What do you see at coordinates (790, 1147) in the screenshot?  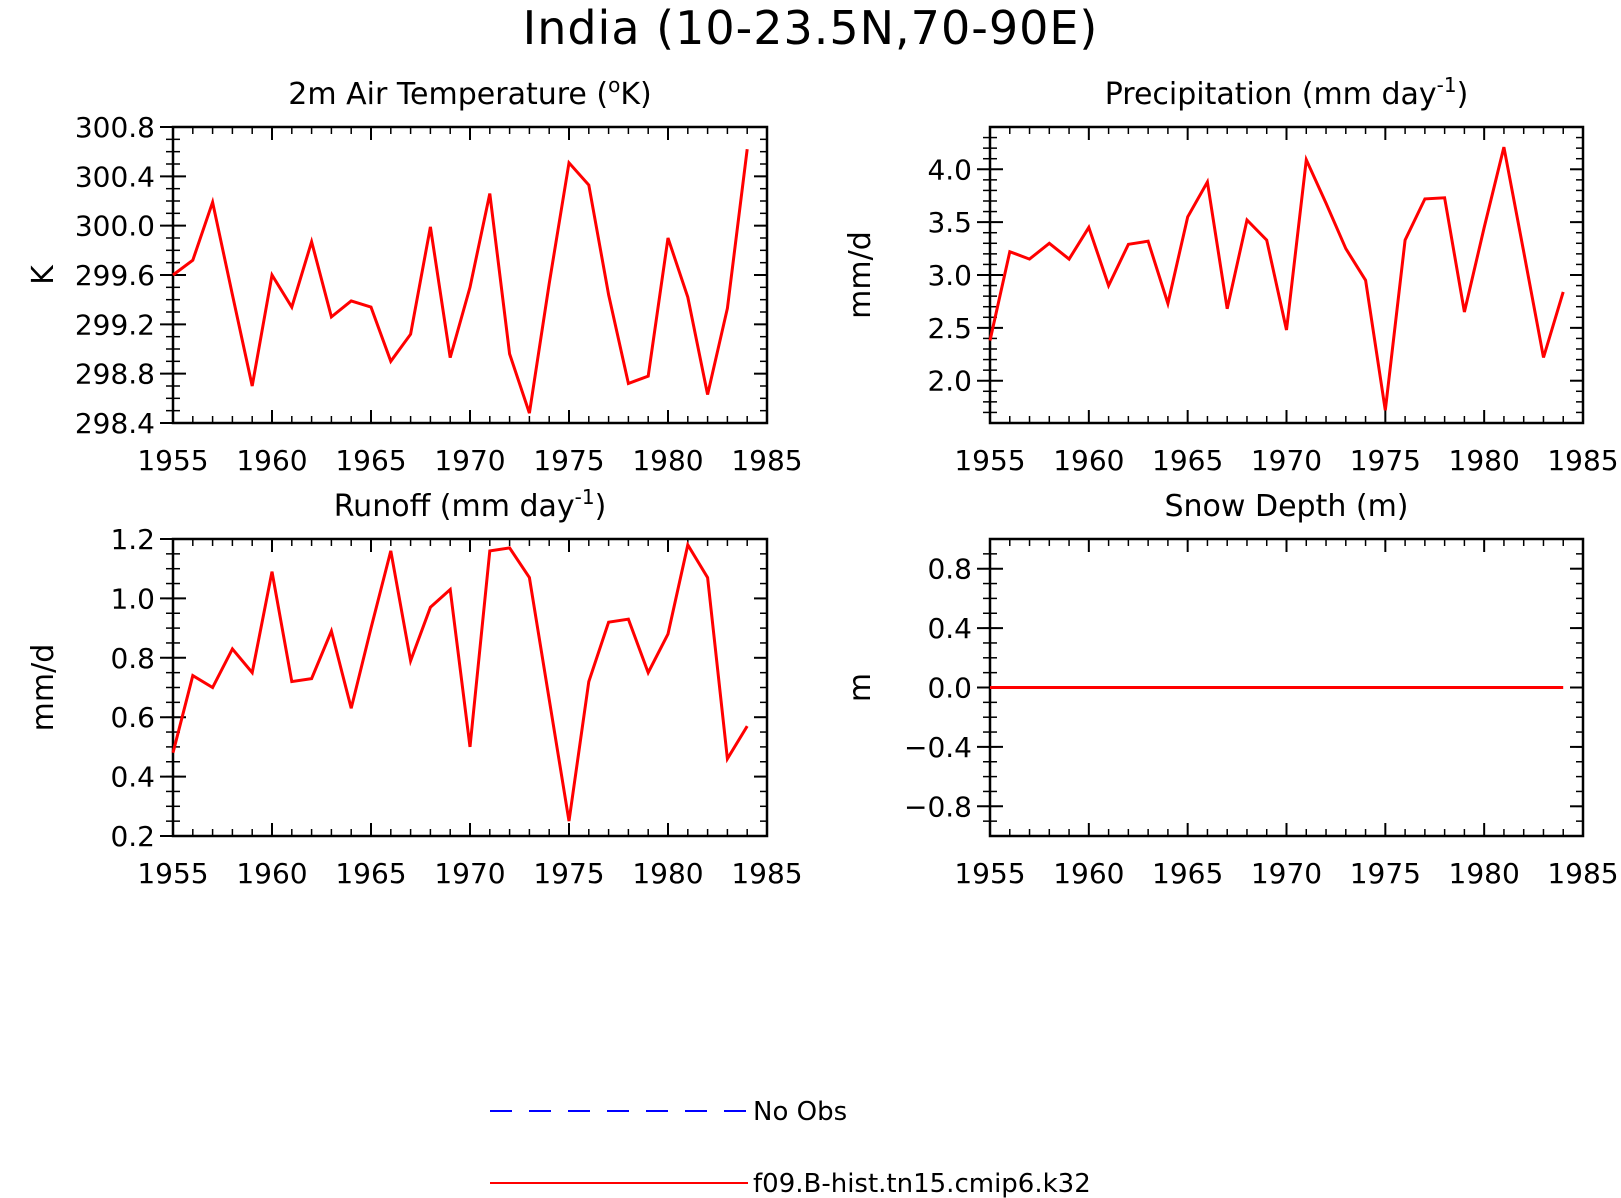 I see `legend: No Obs f09.B-hist.tn15.cmip6.k32` at bounding box center [790, 1147].